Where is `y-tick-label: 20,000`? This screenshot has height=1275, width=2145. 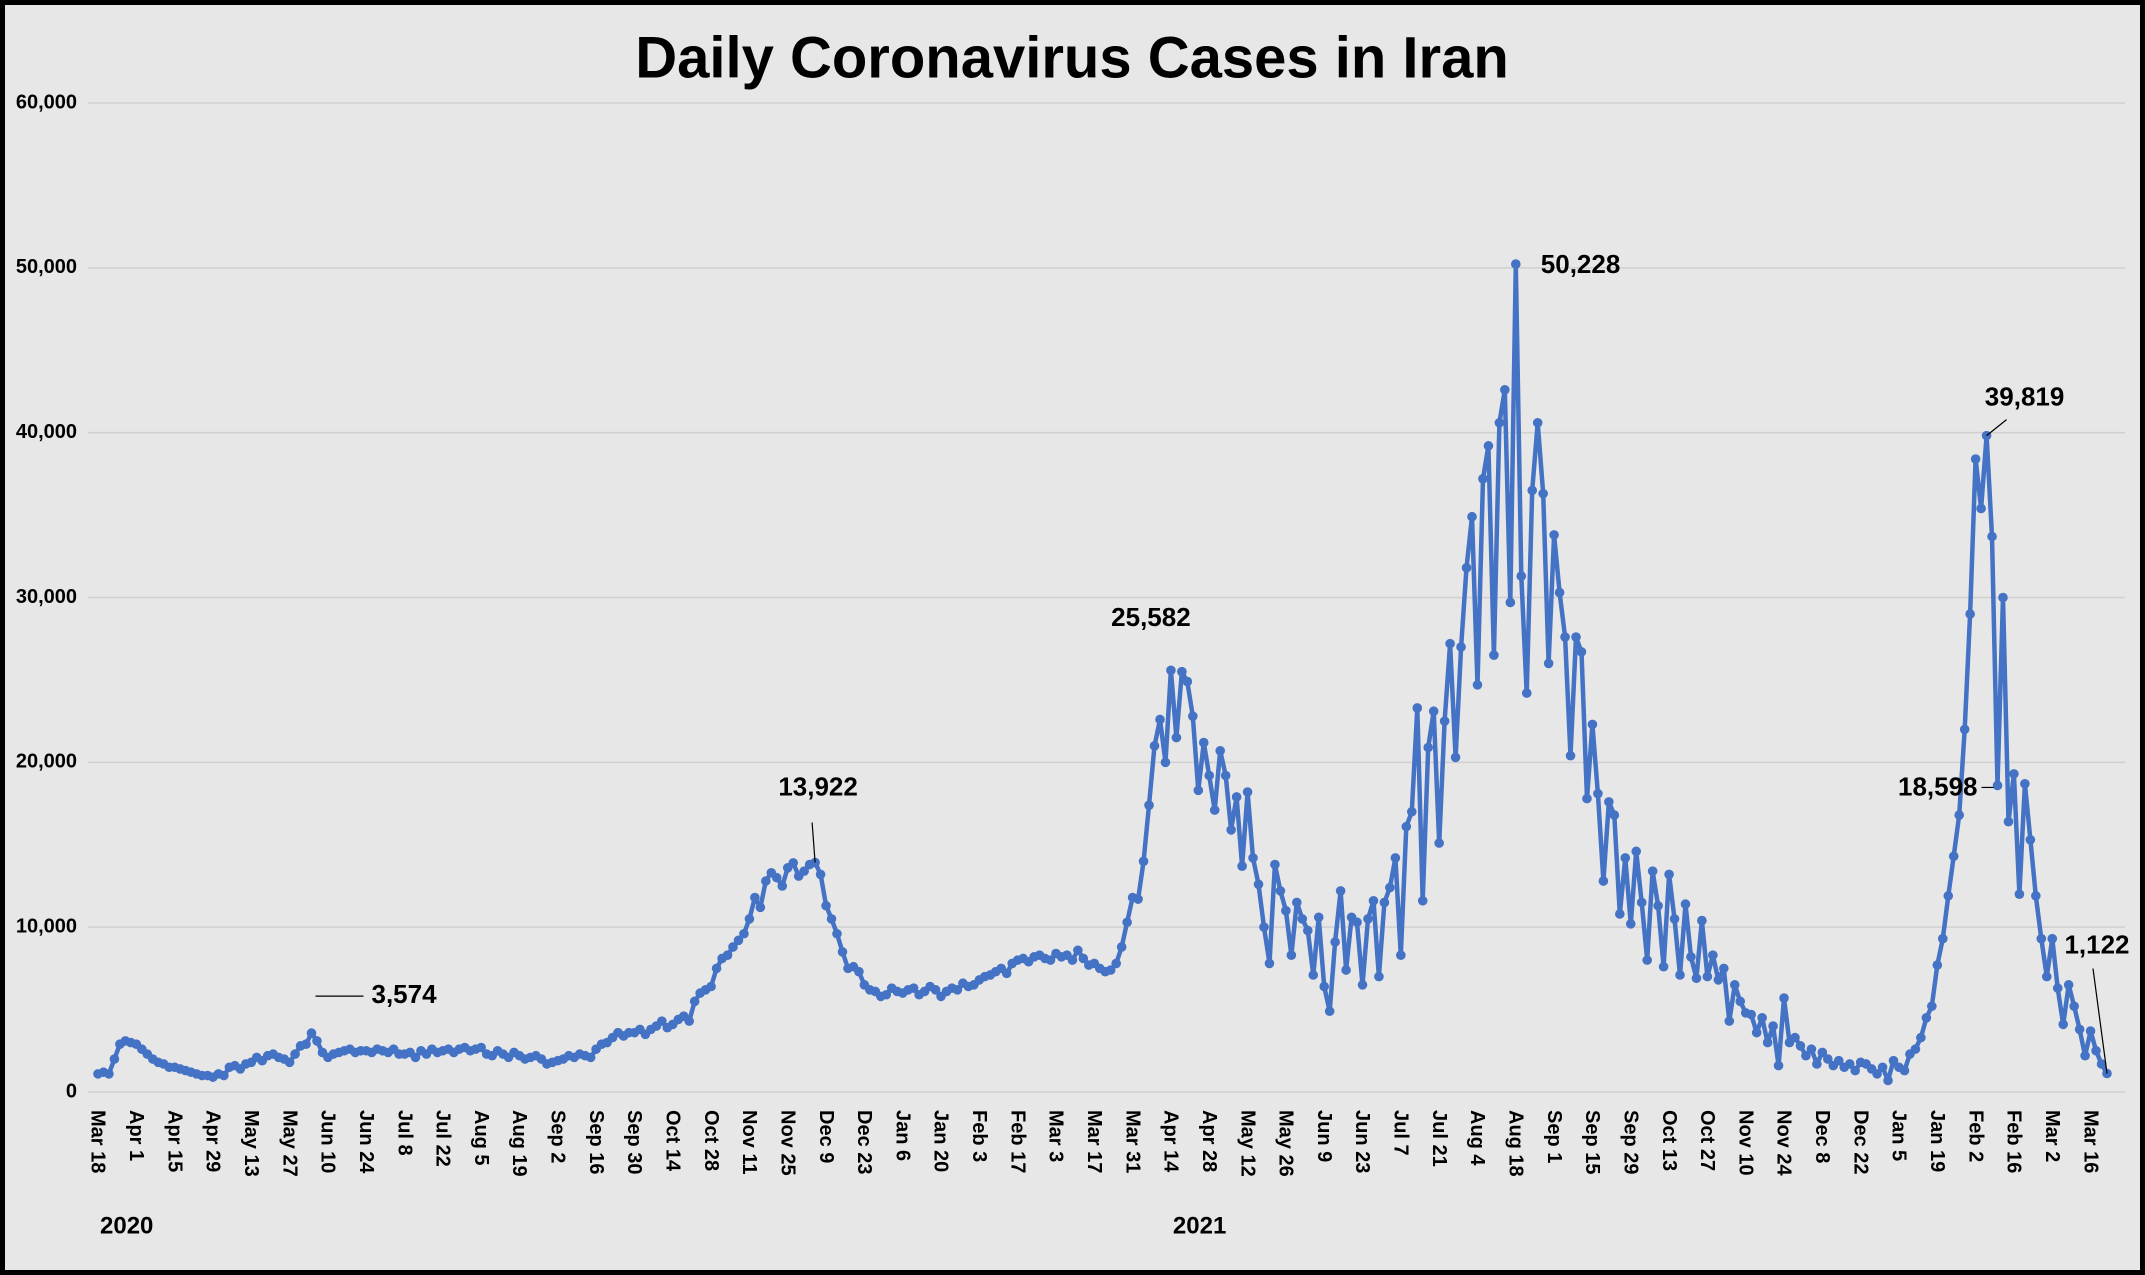 y-tick-label: 20,000 is located at coordinates (46, 762).